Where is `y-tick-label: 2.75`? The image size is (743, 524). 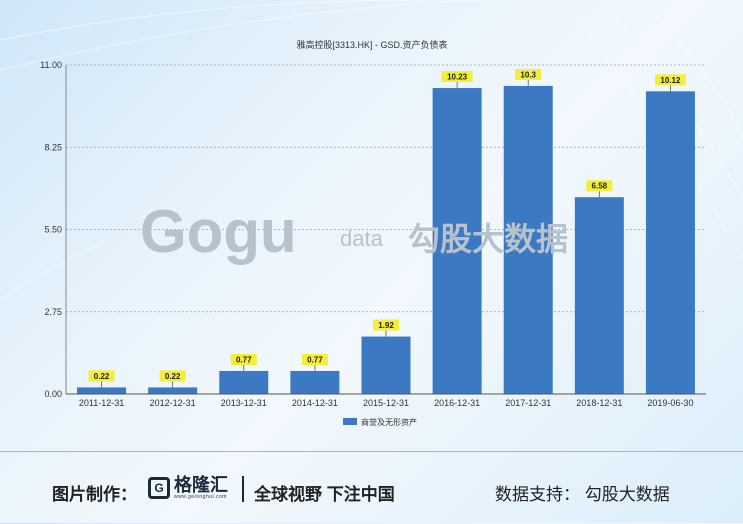
y-tick-label: 2.75 is located at coordinates (53, 312).